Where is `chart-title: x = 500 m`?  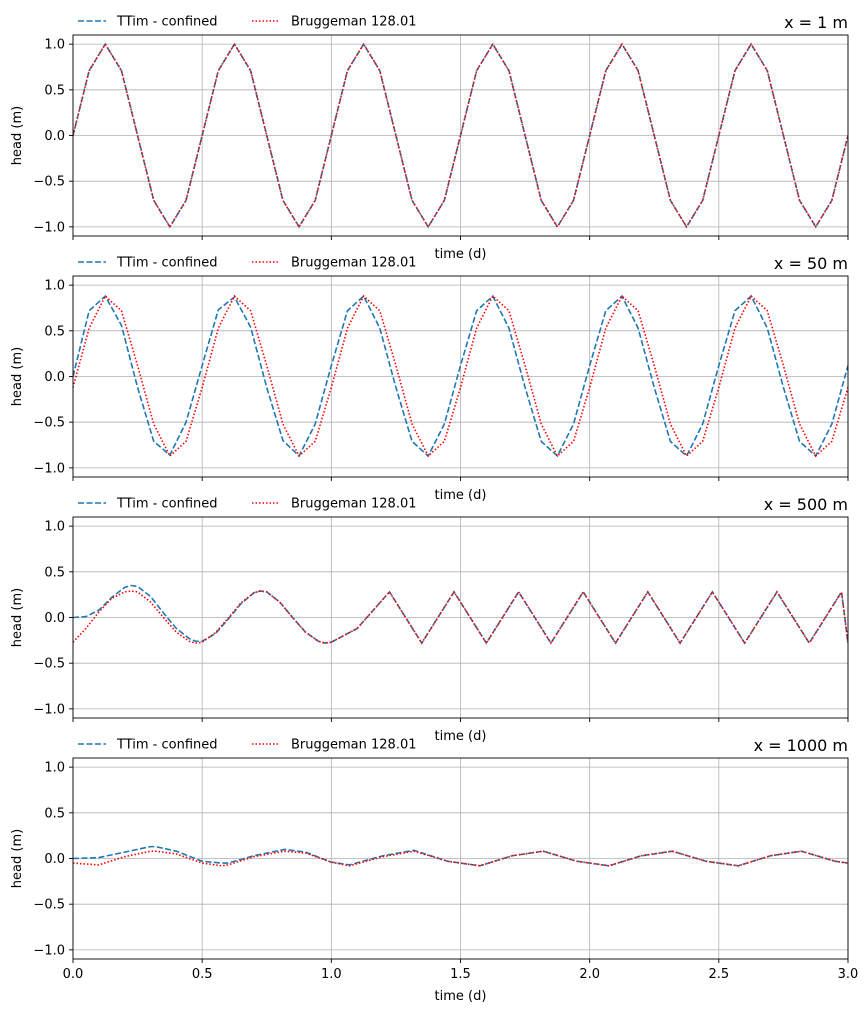 chart-title: x = 500 m is located at coordinates (806, 504).